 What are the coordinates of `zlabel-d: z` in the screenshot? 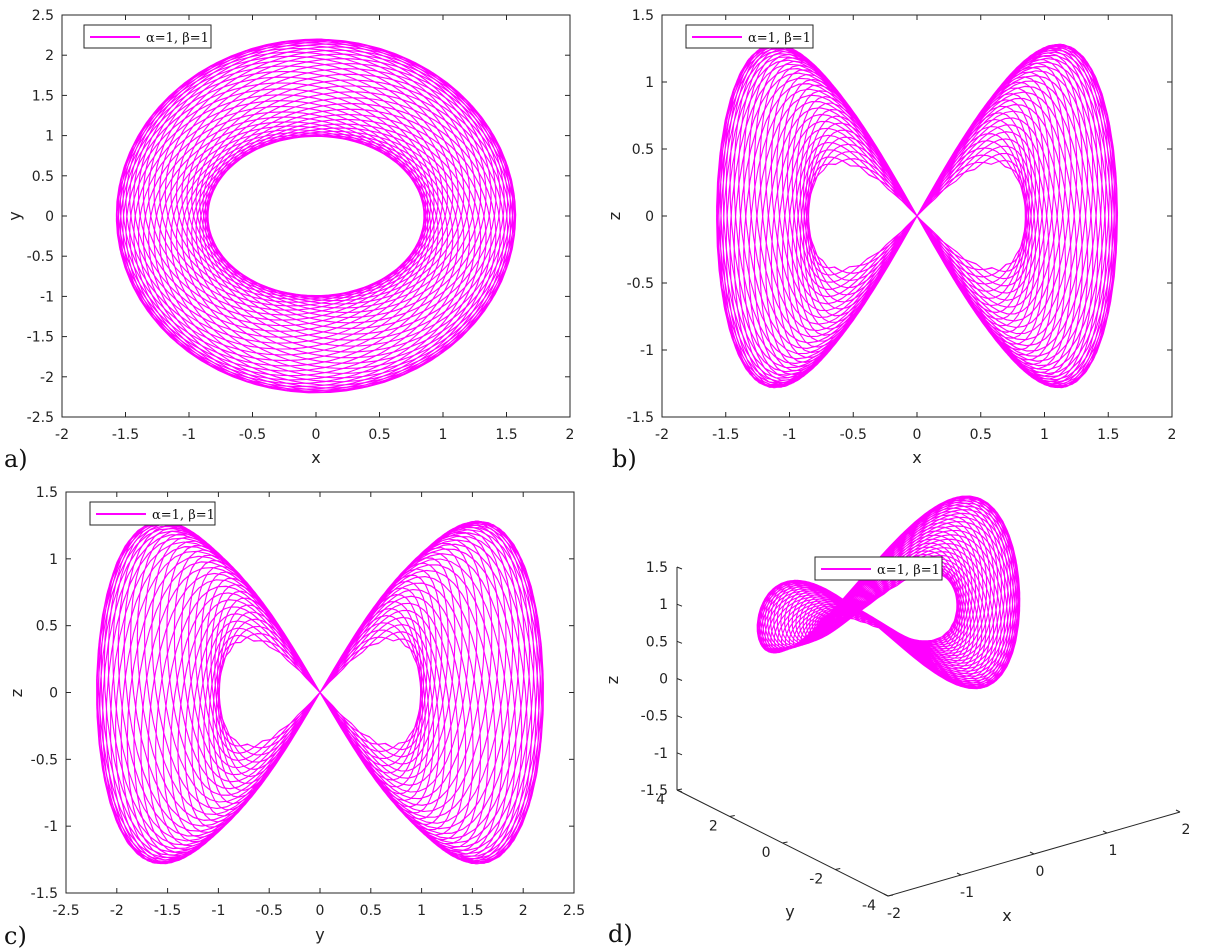 It's located at (612, 680).